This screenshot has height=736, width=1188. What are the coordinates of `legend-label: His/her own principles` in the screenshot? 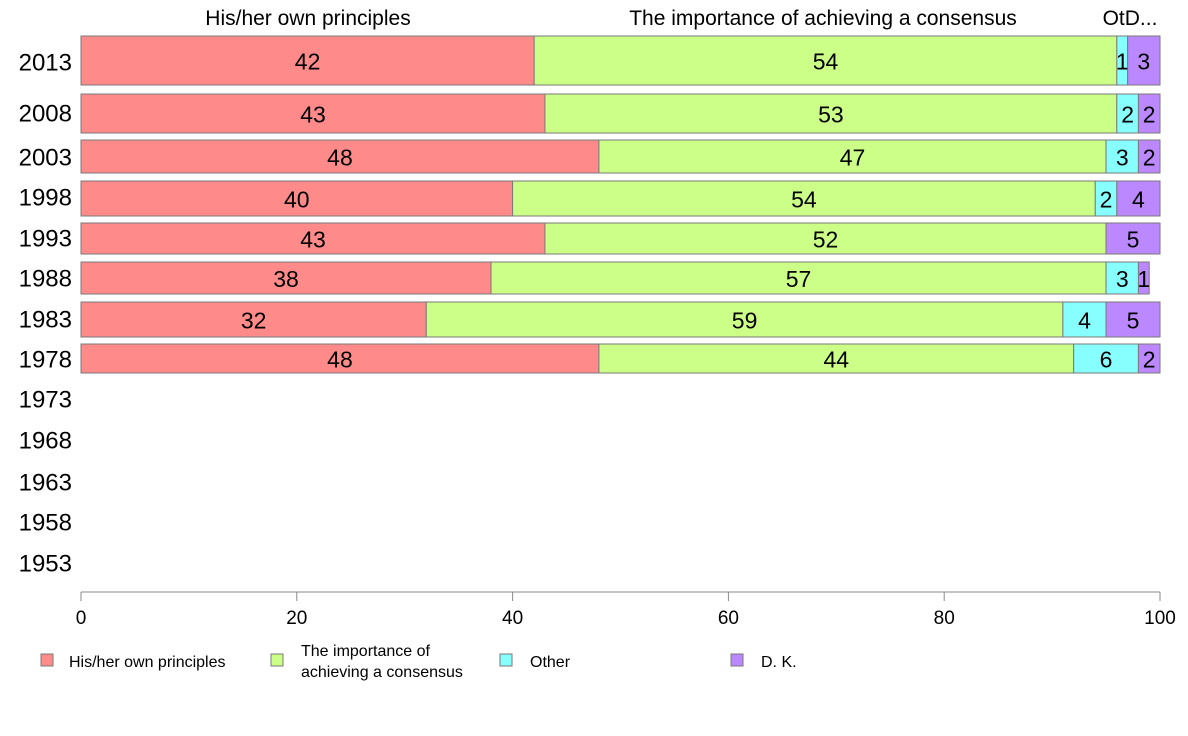 It's located at (147, 662).